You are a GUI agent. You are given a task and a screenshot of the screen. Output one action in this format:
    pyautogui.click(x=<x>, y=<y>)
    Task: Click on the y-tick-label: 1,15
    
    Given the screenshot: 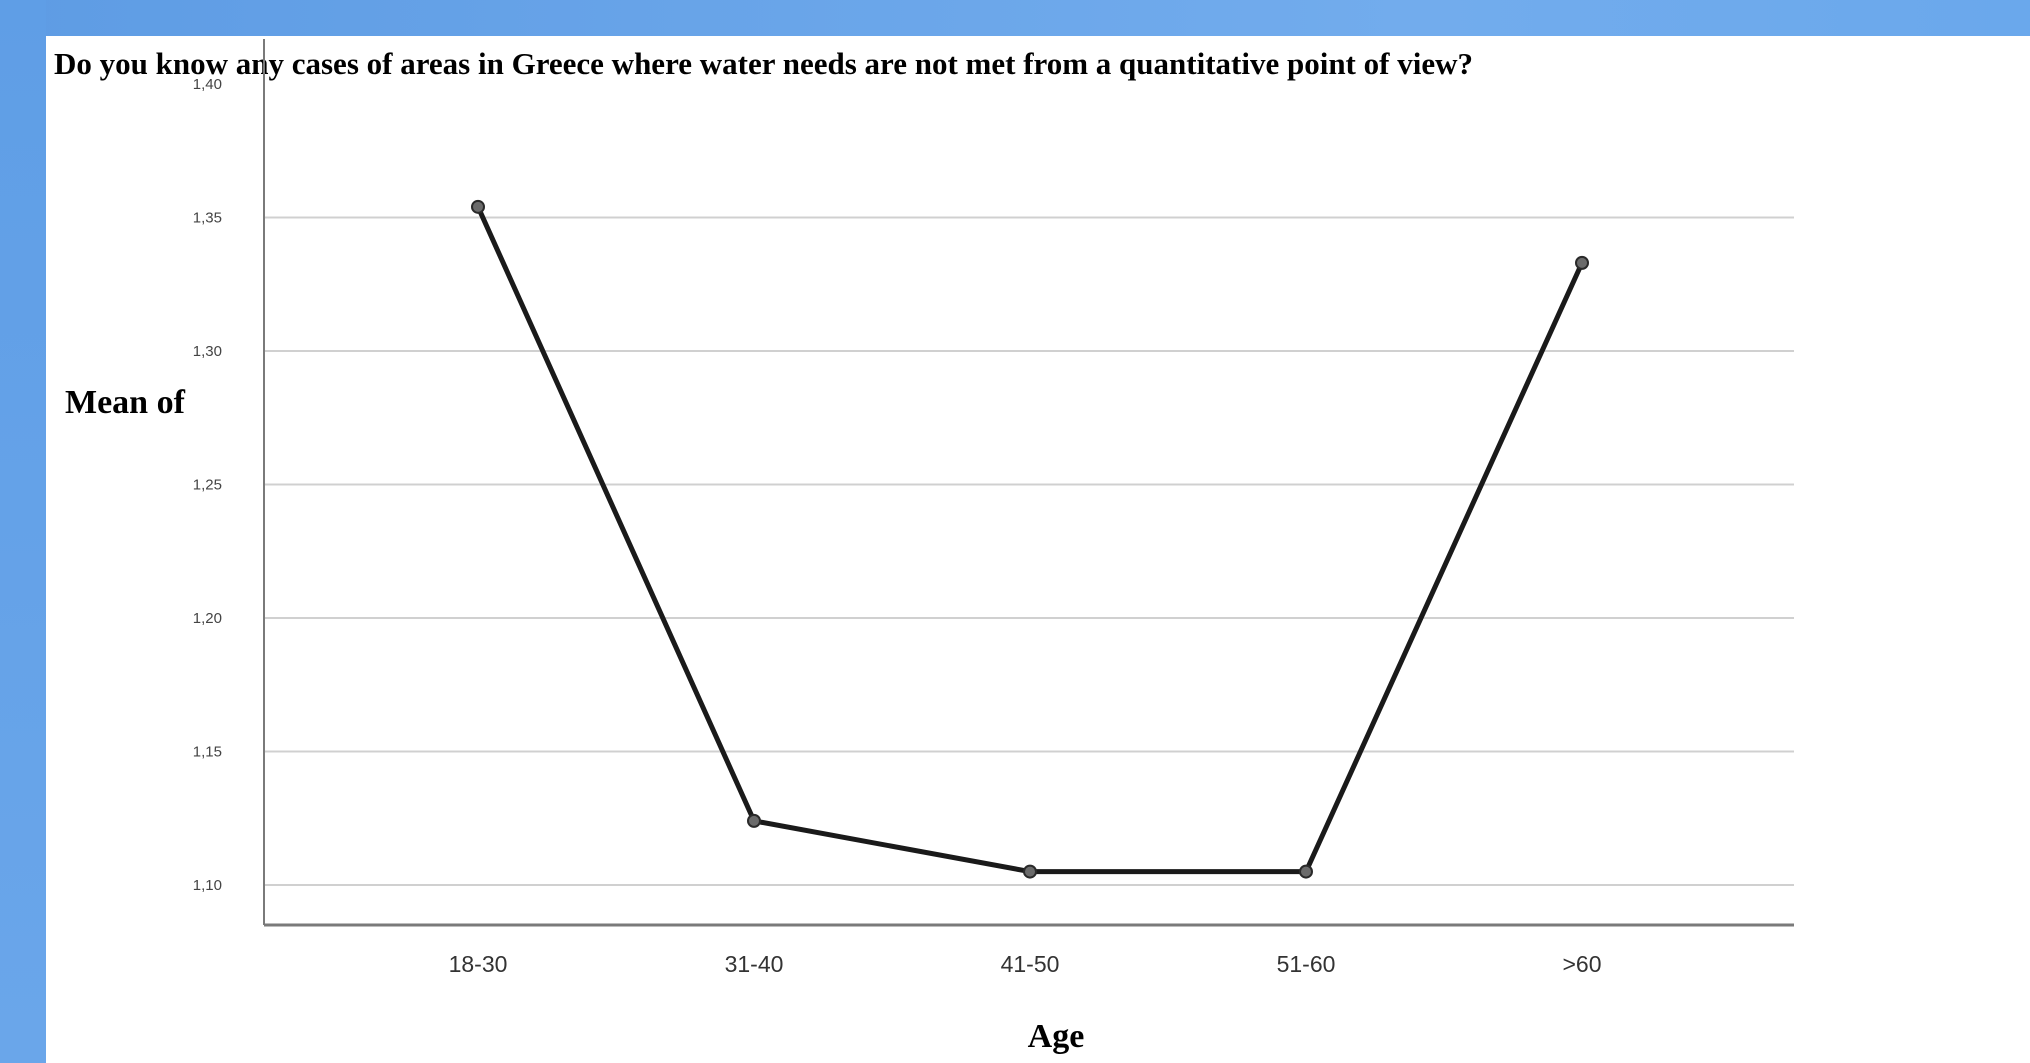 What is the action you would take?
    pyautogui.click(x=207, y=751)
    